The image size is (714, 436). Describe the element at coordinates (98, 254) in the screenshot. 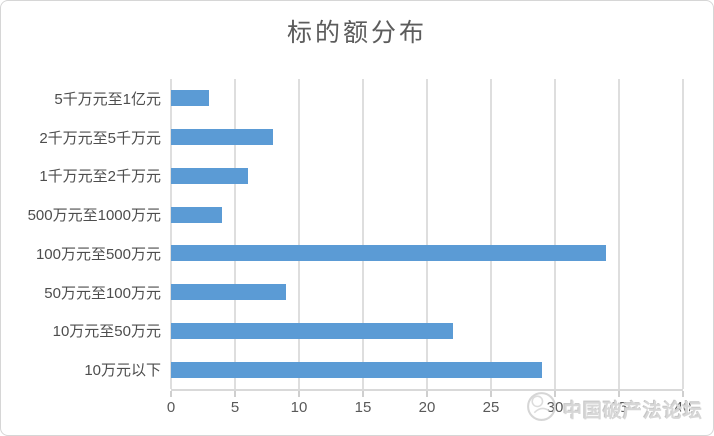

I see `category-label: 100万元至500万元` at that location.